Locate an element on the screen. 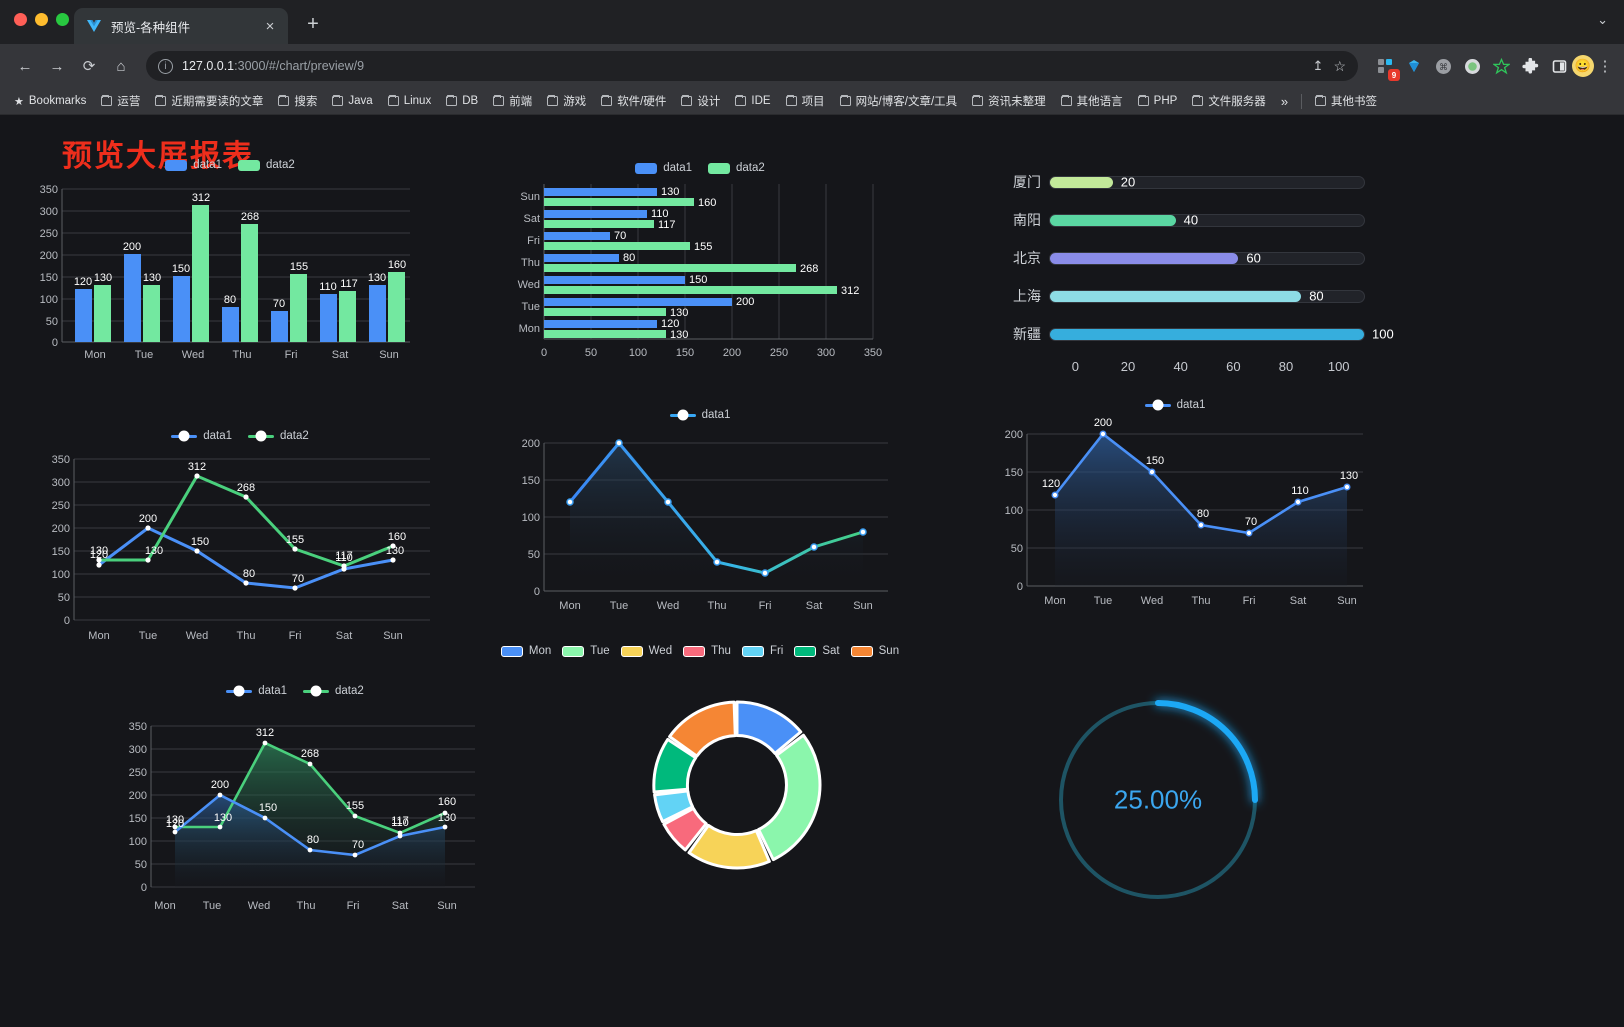 The image size is (1624, 1027). forward-button: → is located at coordinates (57, 66).